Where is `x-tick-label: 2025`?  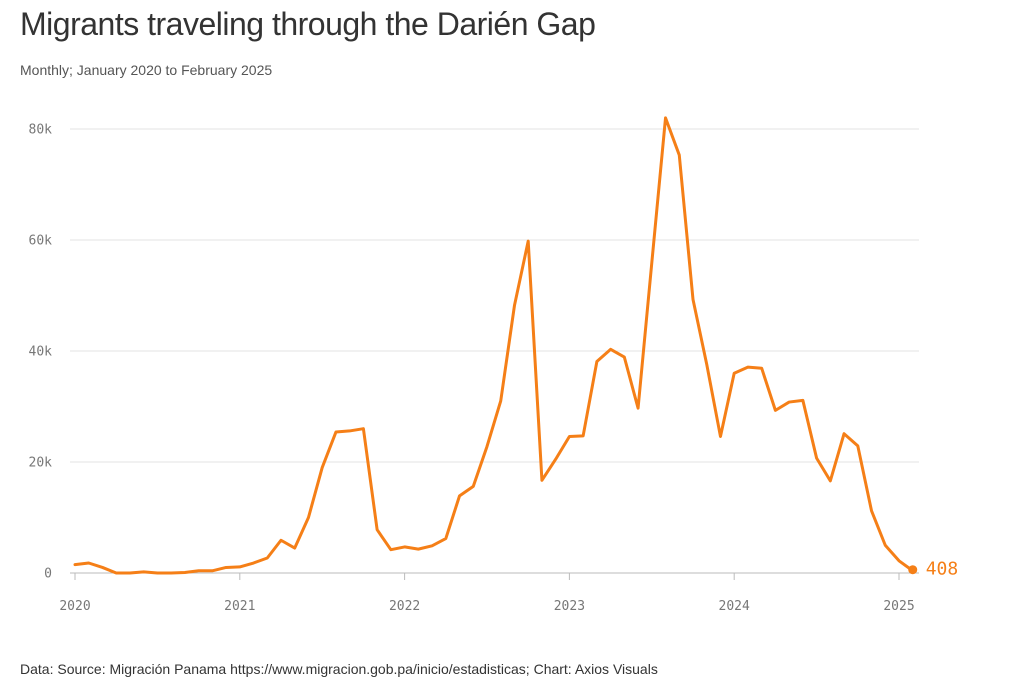
x-tick-label: 2025 is located at coordinates (898, 606).